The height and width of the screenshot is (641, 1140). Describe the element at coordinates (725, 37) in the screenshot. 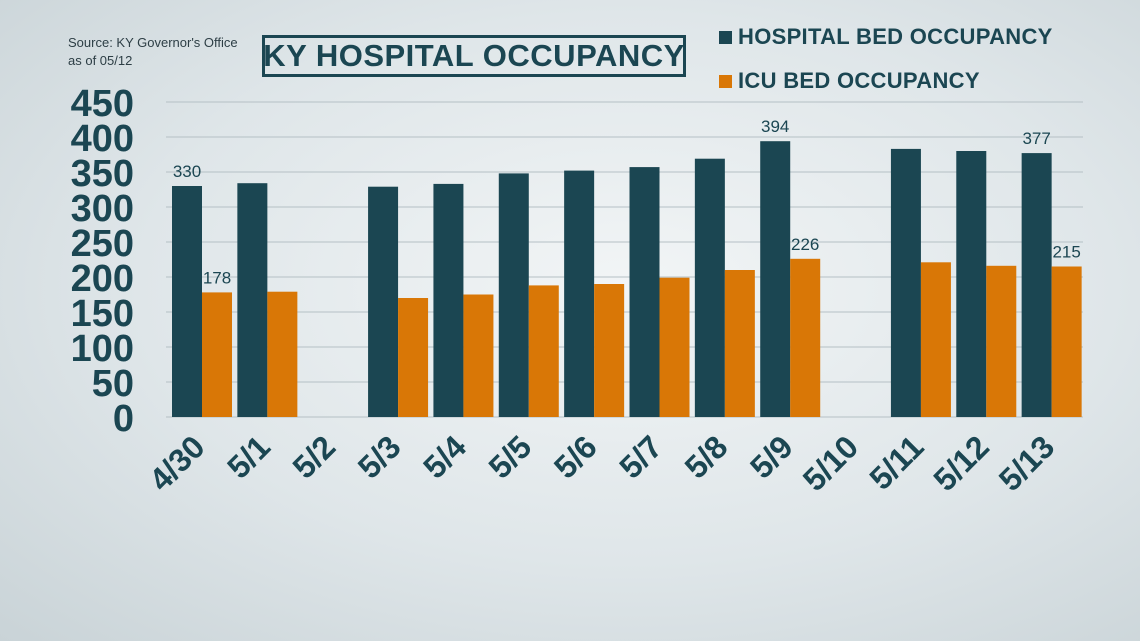

I see `legend-swatch-hospital` at that location.